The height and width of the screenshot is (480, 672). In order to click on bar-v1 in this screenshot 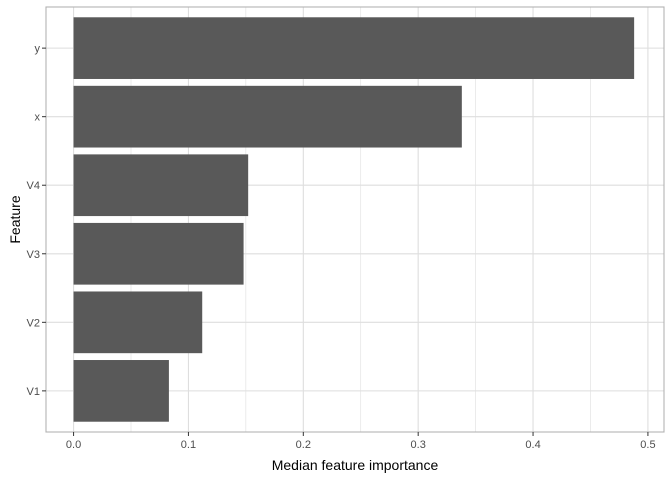, I will do `click(121, 391)`.